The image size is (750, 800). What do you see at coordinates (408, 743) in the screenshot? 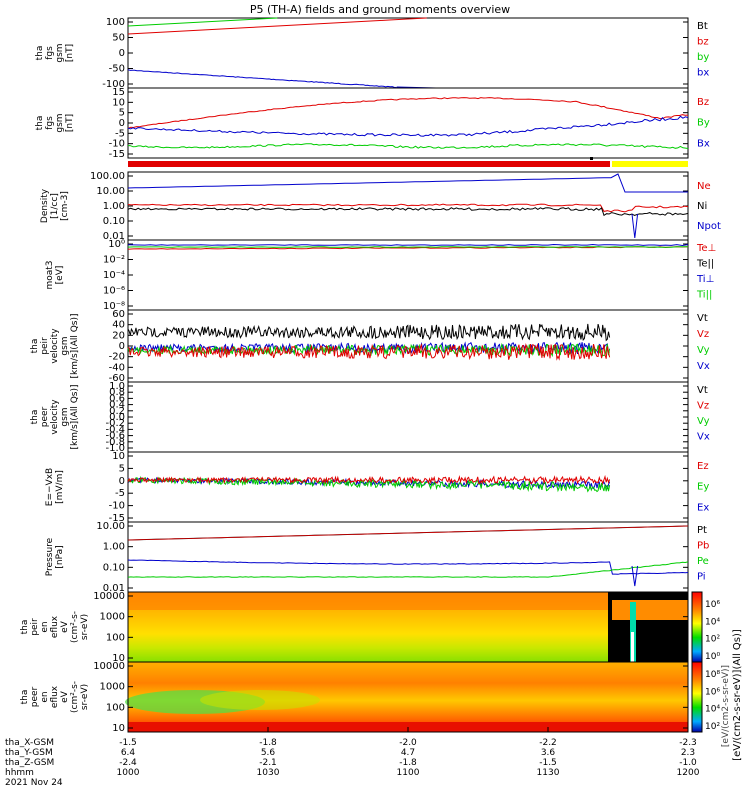
I see `x-row-value: -2.0` at bounding box center [408, 743].